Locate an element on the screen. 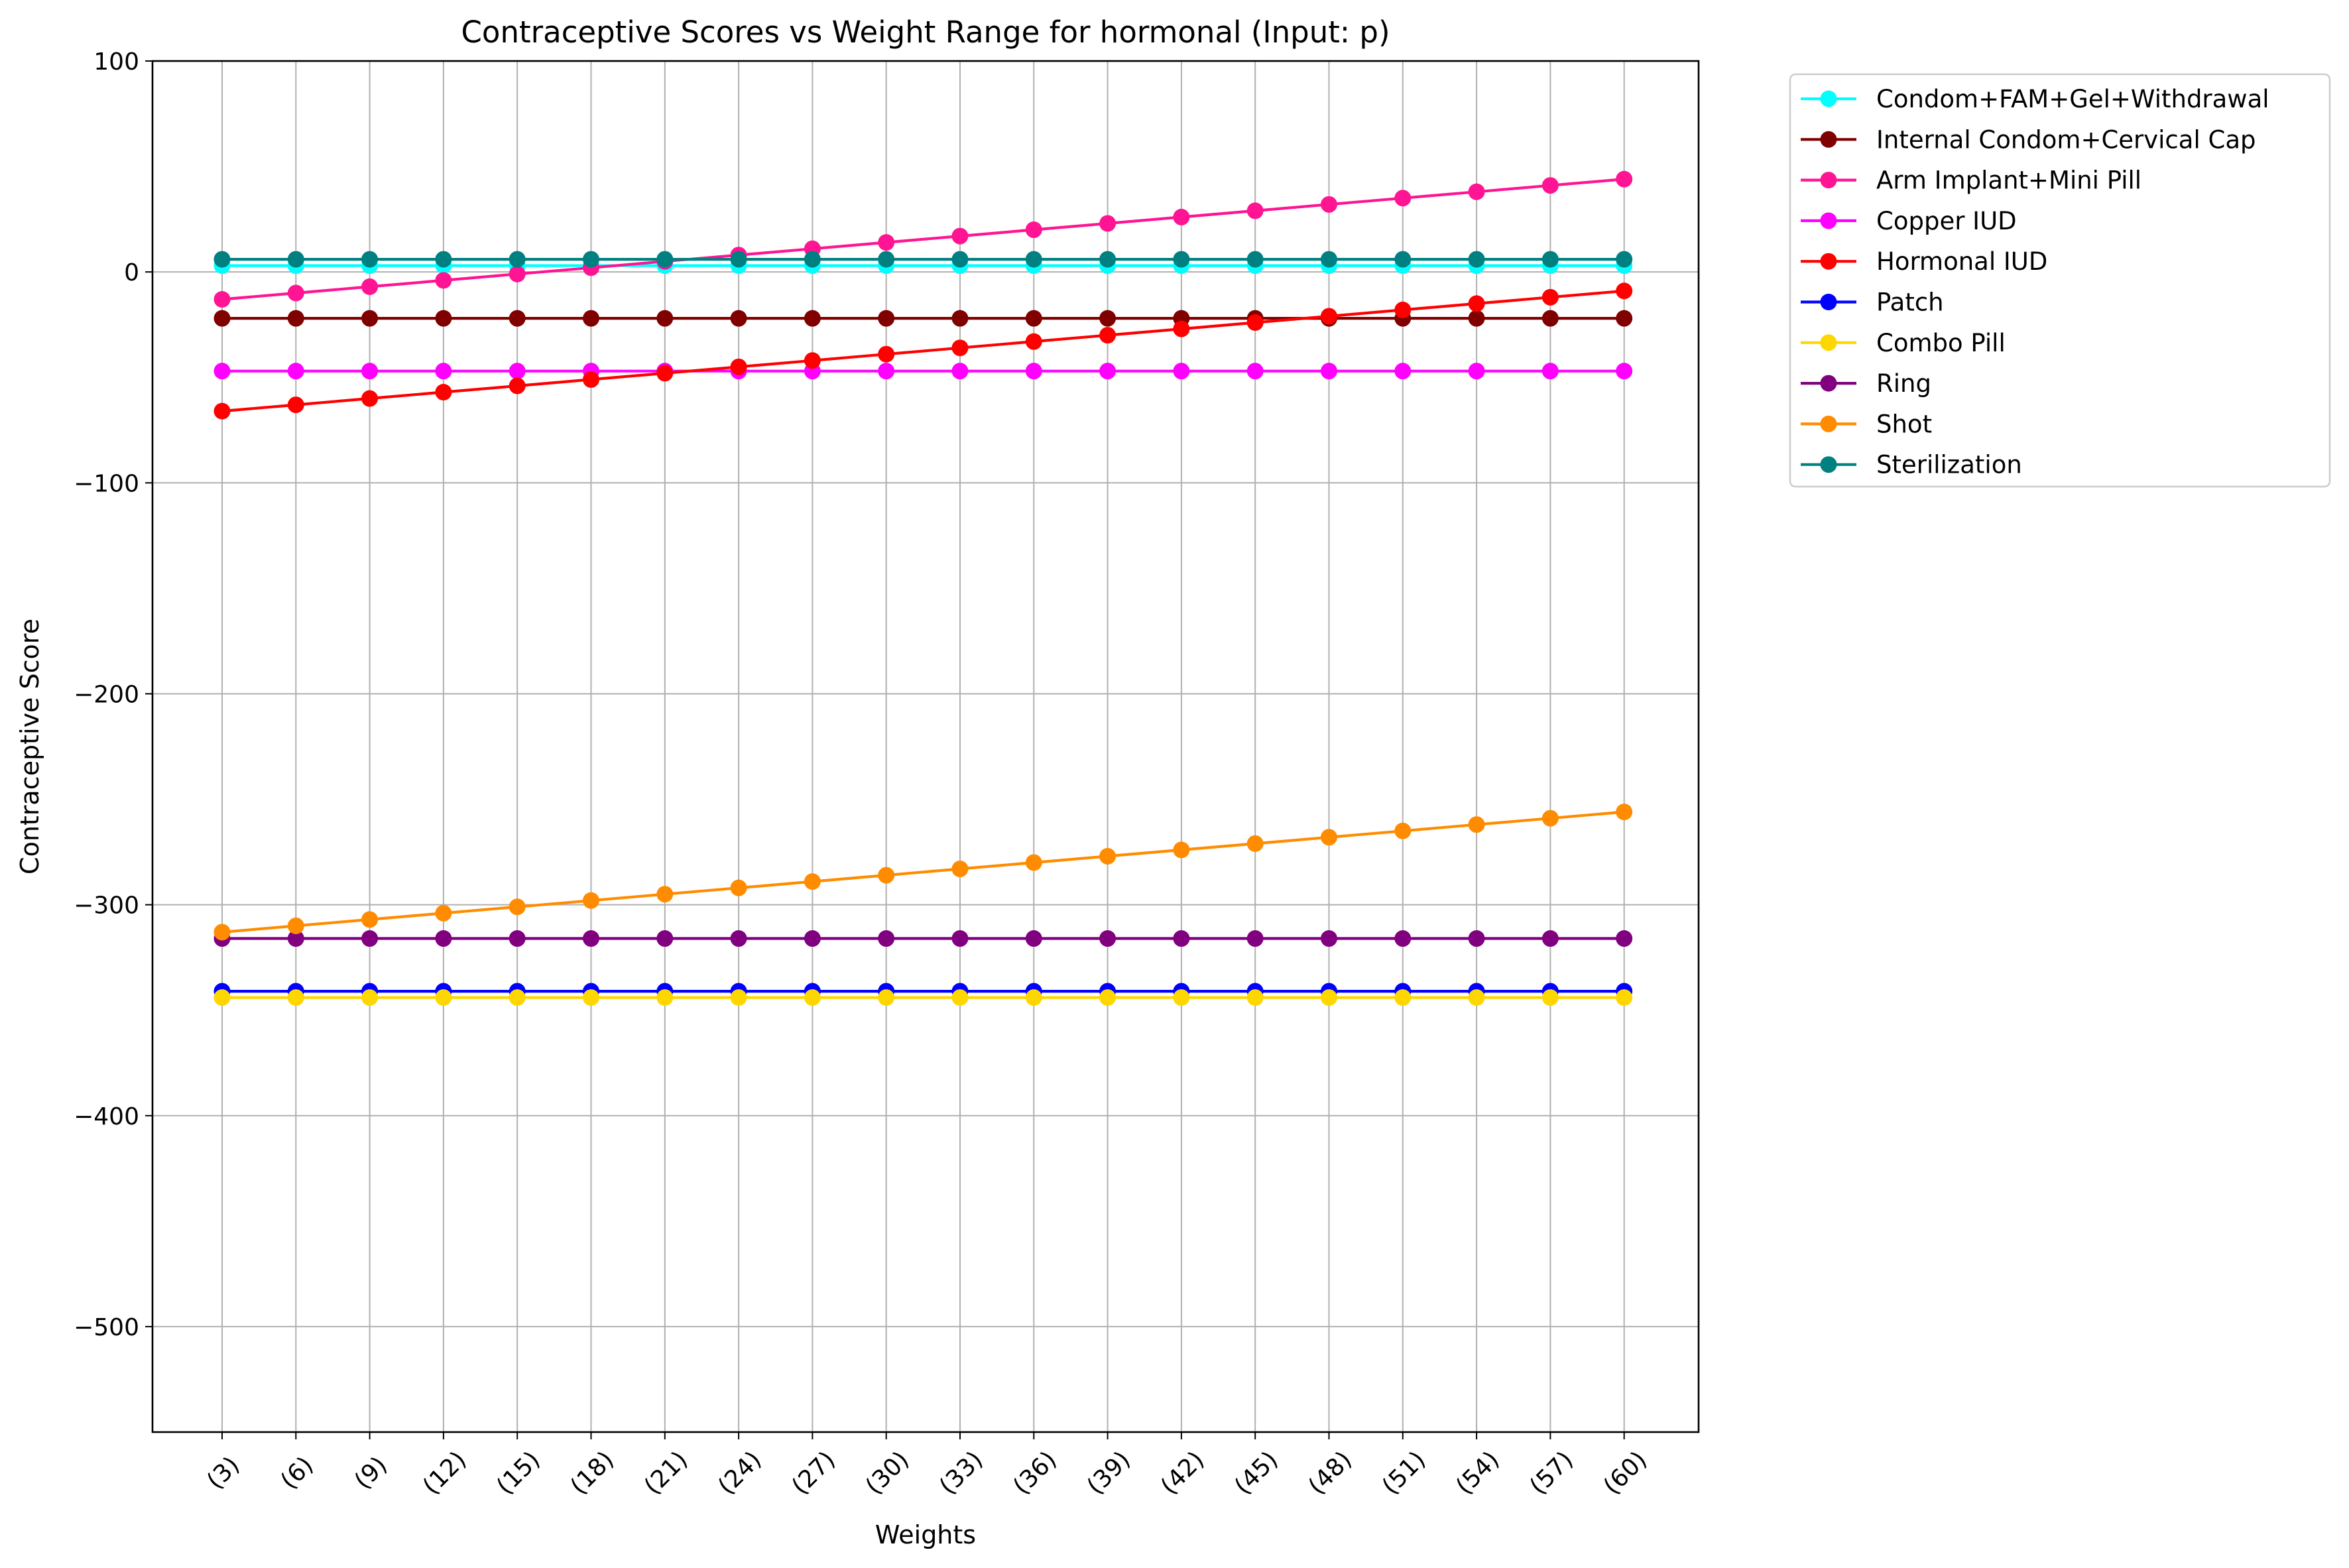  legend-item: Copper IUD is located at coordinates (1909, 221).